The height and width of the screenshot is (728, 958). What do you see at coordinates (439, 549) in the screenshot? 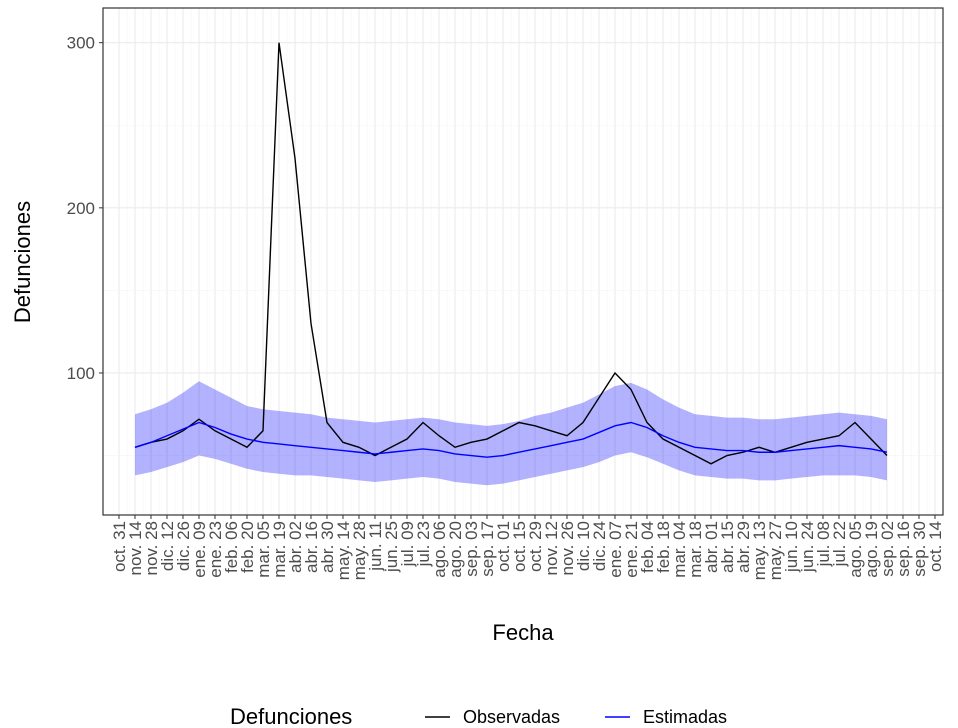
I see `x-tick-label: ago. 06` at bounding box center [439, 549].